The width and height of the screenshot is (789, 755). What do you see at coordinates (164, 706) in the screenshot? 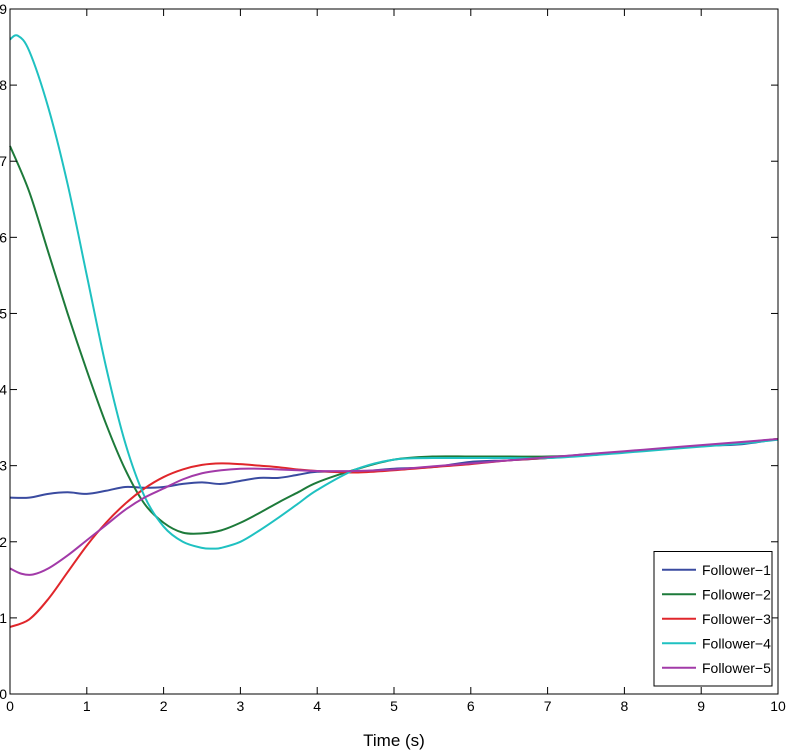
I see `x-tick-label: 2` at bounding box center [164, 706].